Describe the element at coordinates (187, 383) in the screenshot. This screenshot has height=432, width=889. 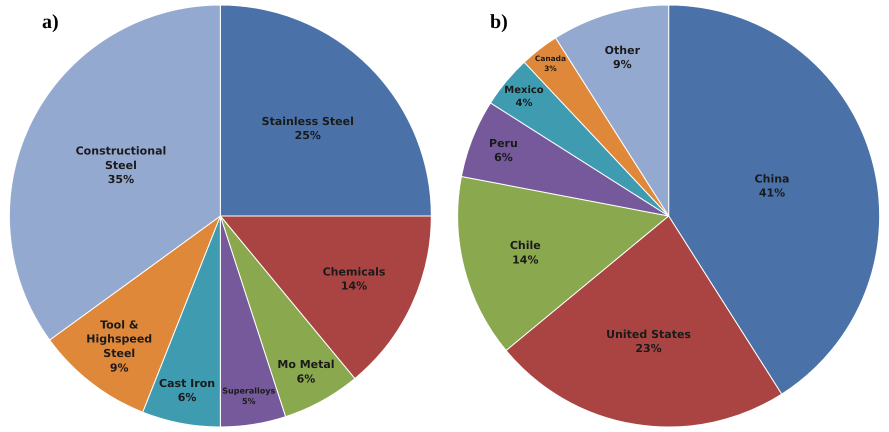
I see `slice-label: Cast Iron` at that location.